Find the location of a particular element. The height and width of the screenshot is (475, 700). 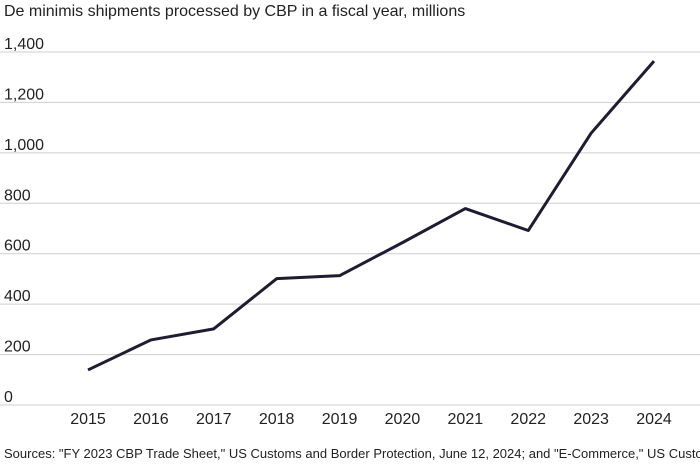

y-tick-label: 1,200 is located at coordinates (24, 94).